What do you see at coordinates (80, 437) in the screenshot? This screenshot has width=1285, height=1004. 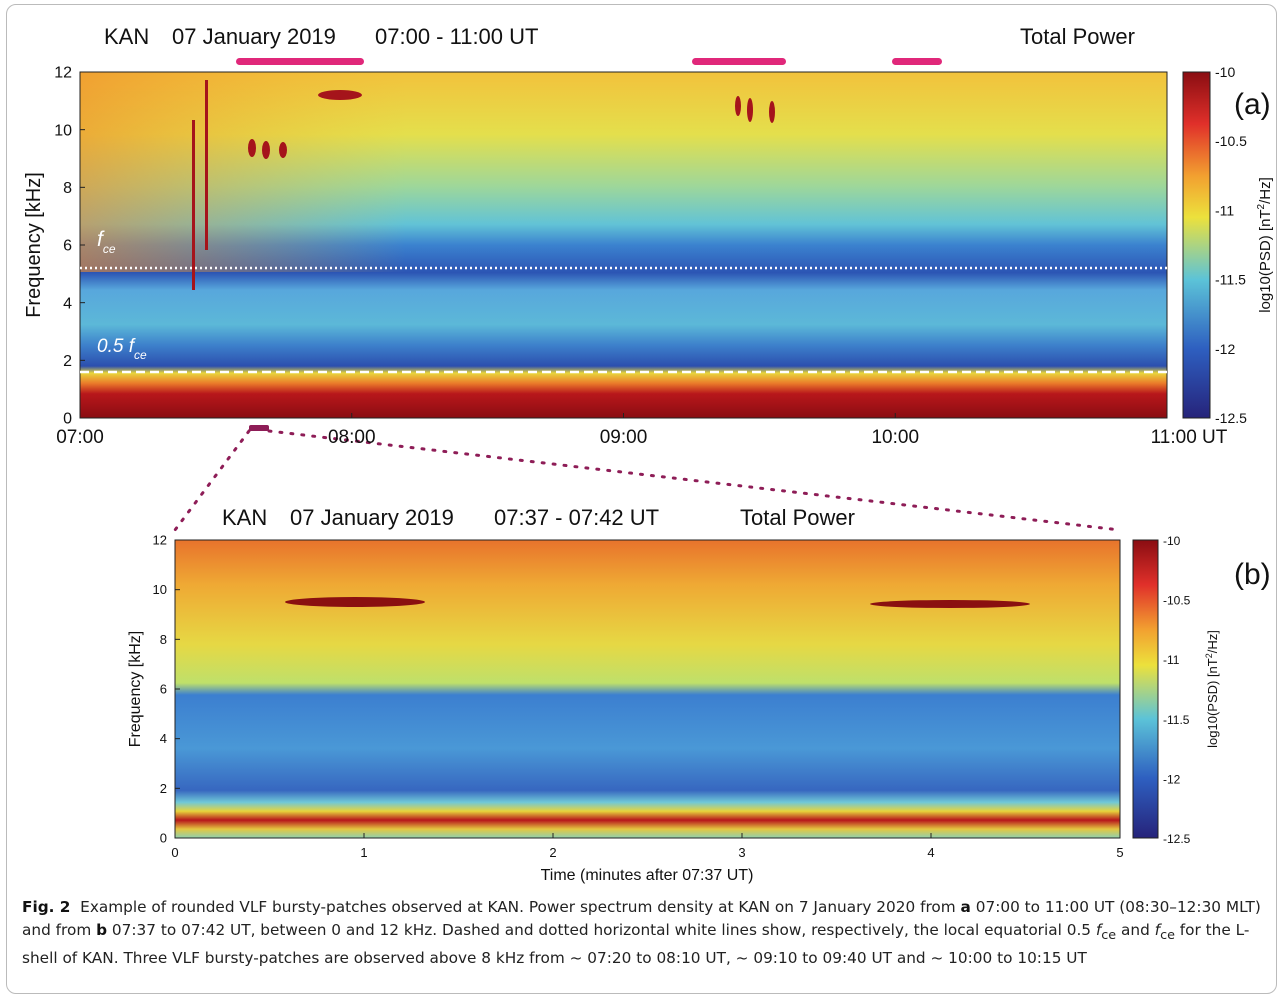 I see `x-tick-label: 07:00` at bounding box center [80, 437].